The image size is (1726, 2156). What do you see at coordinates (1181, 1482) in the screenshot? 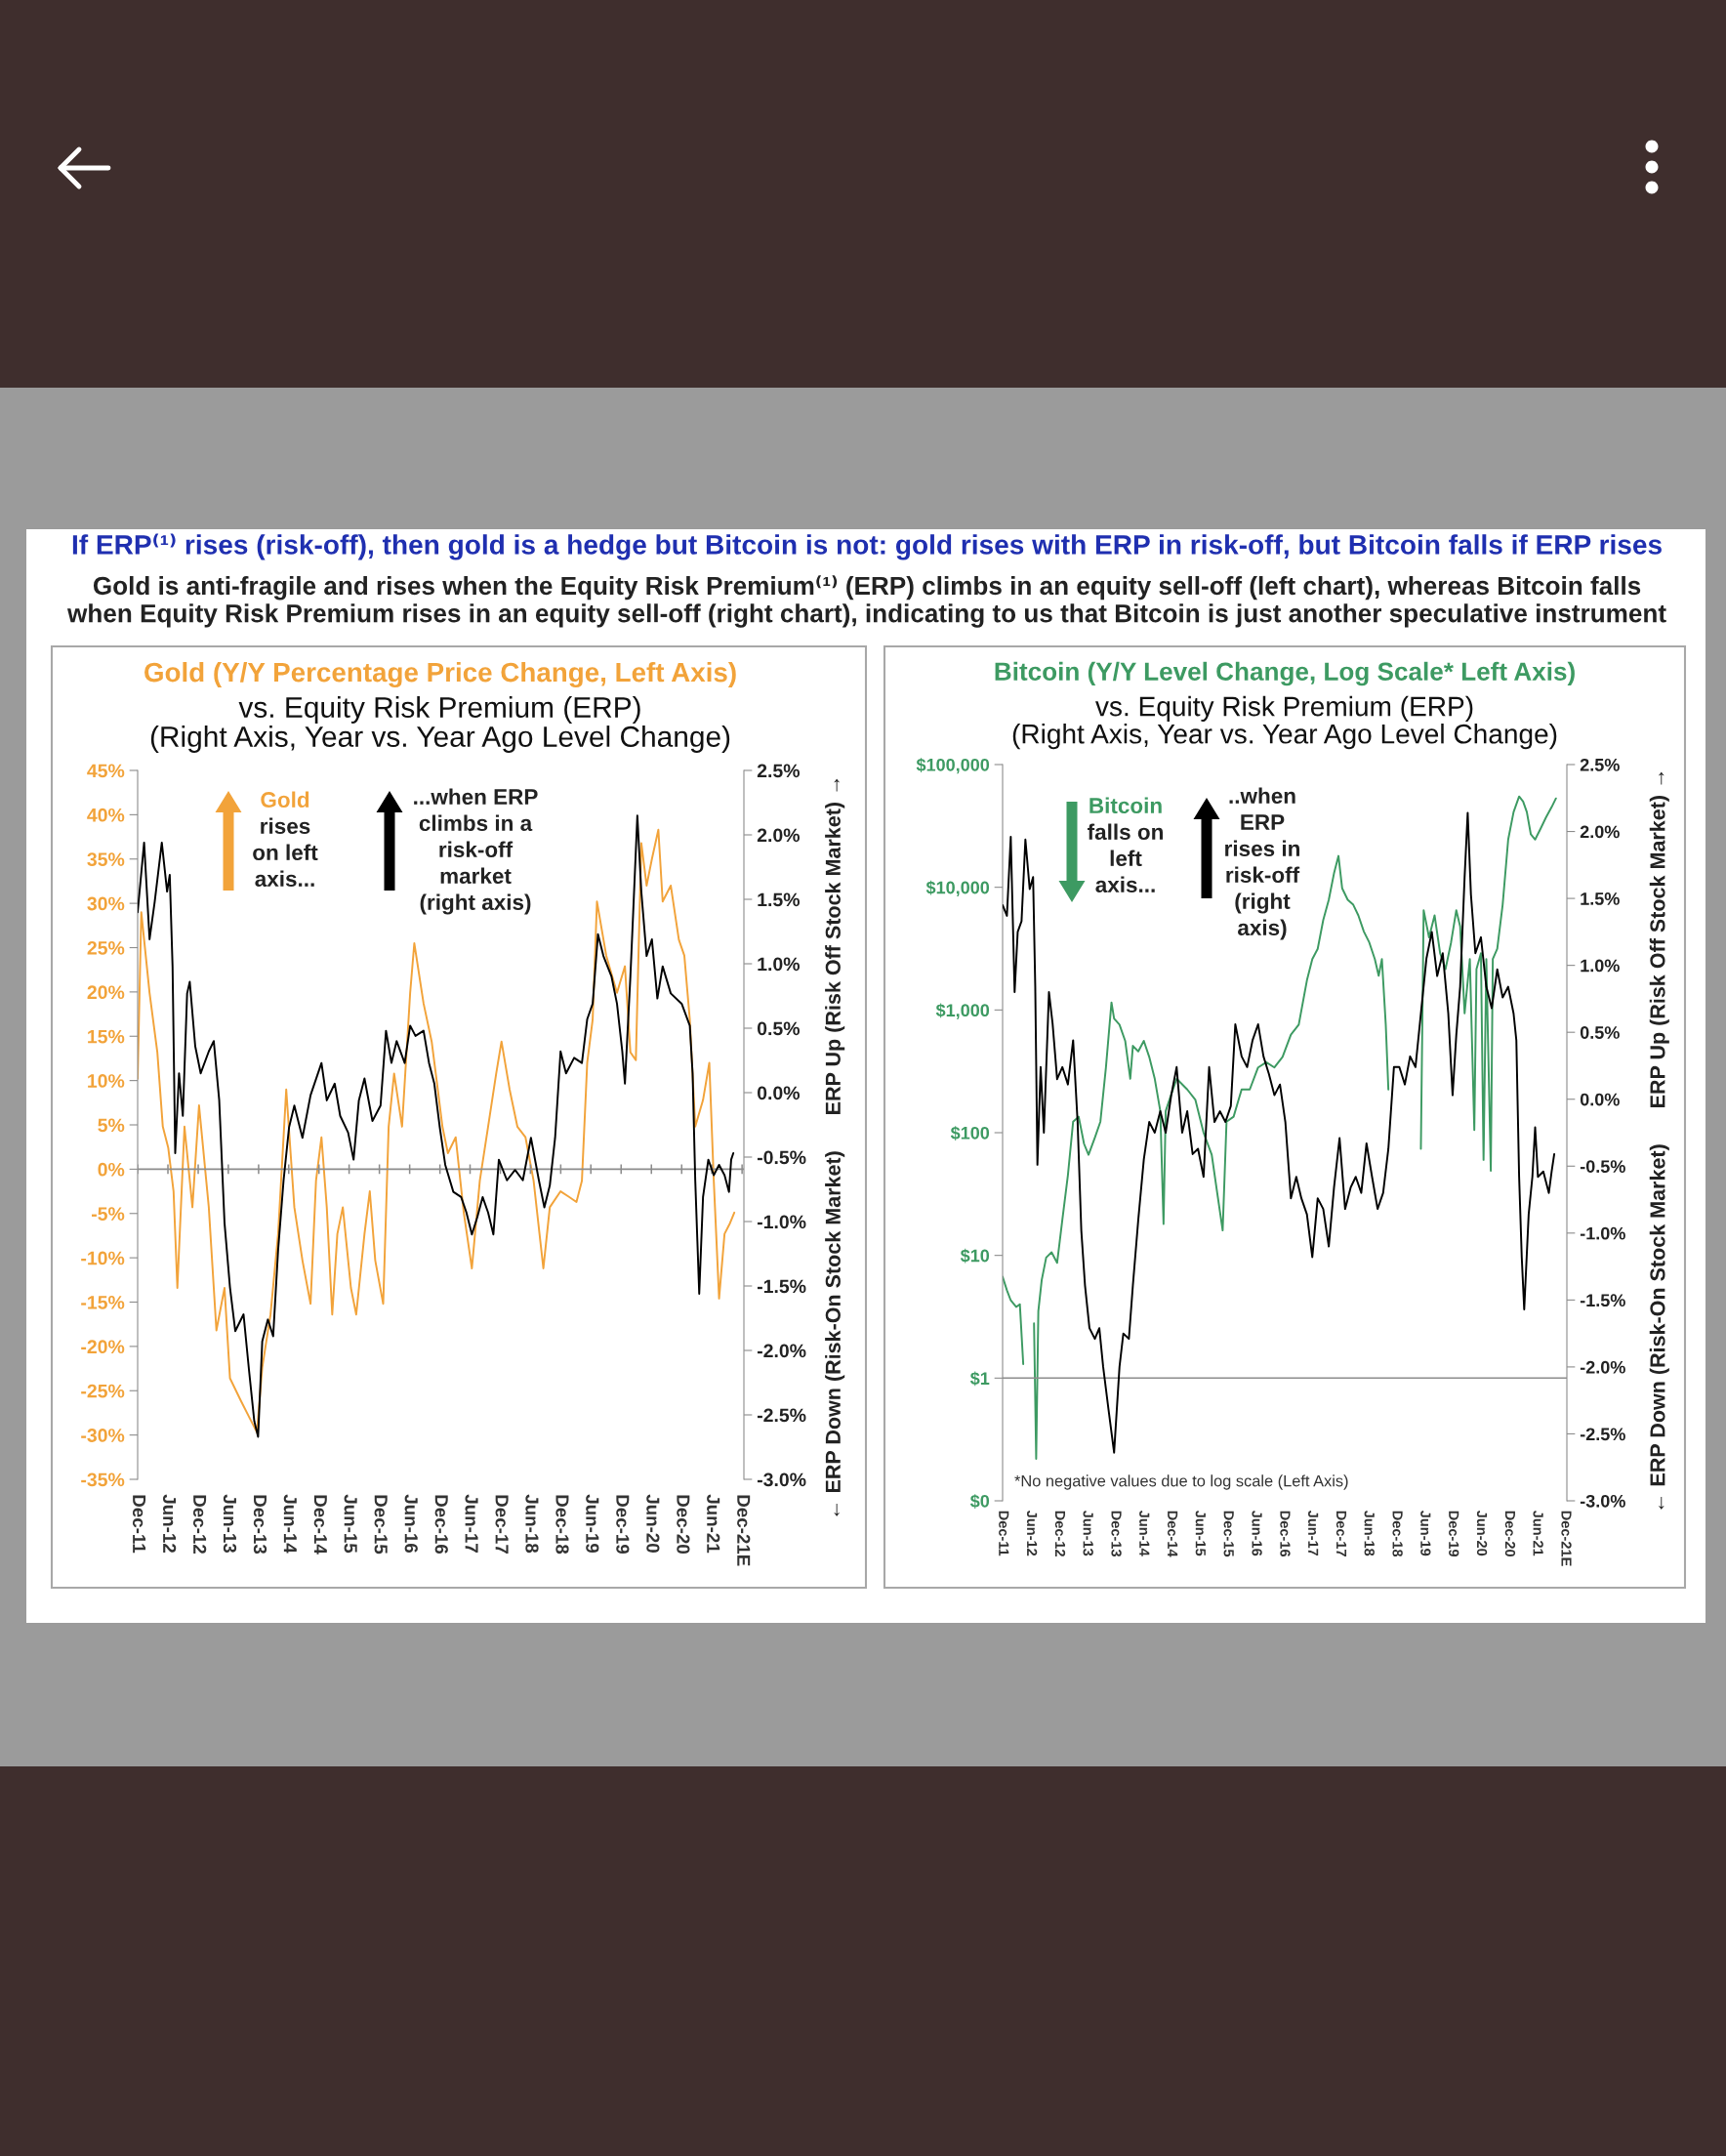
I see `annotation: *No negative values due to log scale (Left Axis)` at bounding box center [1181, 1482].